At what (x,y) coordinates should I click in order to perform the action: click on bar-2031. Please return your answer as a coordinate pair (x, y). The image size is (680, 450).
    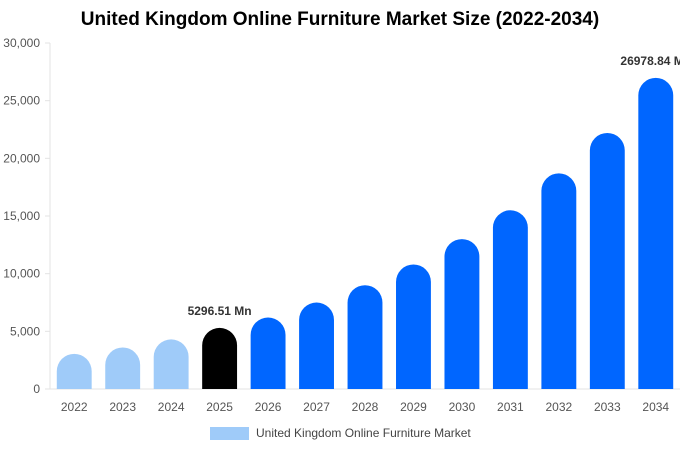
    Looking at the image, I should click on (510, 299).